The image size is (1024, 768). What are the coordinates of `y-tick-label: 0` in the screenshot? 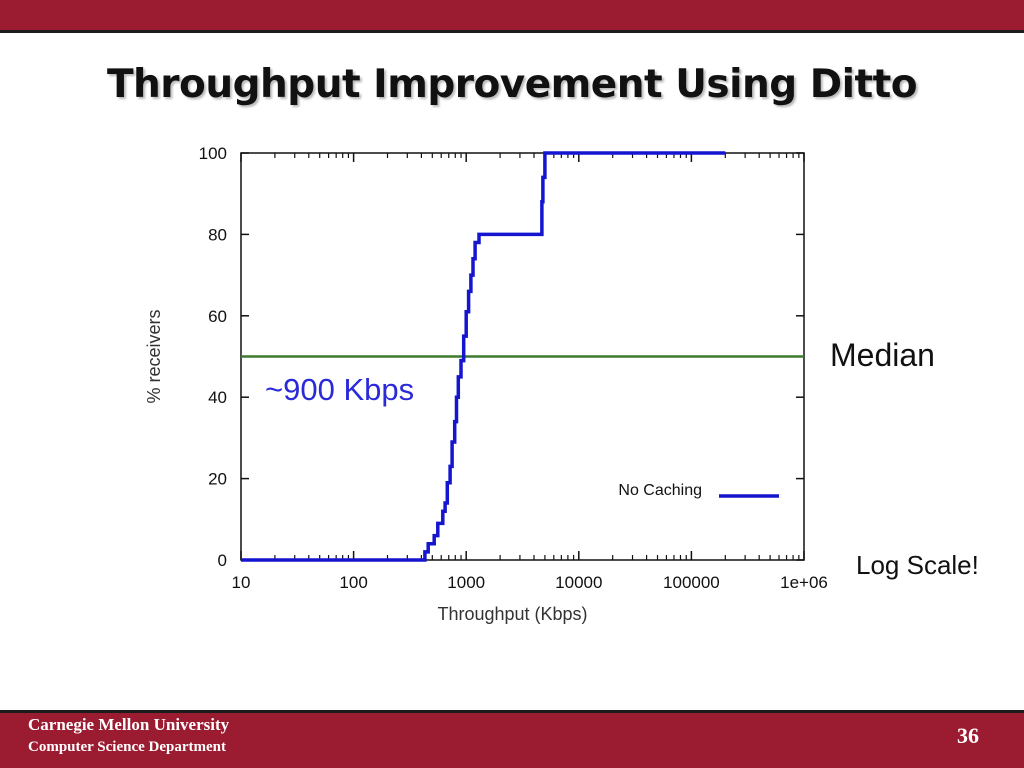 It's located at (222, 560).